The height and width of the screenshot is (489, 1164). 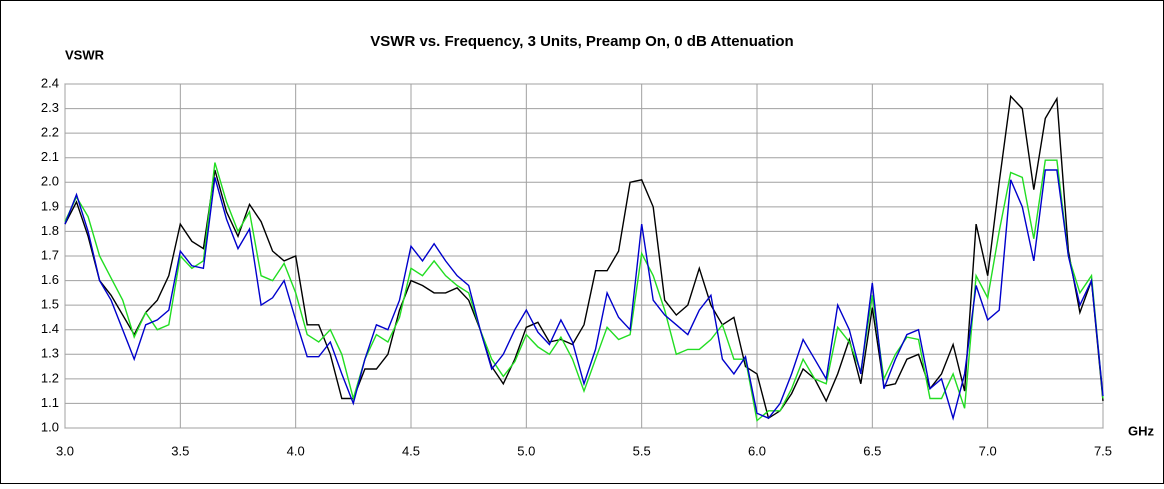 What do you see at coordinates (50, 82) in the screenshot?
I see `y-tick-label: 2.4` at bounding box center [50, 82].